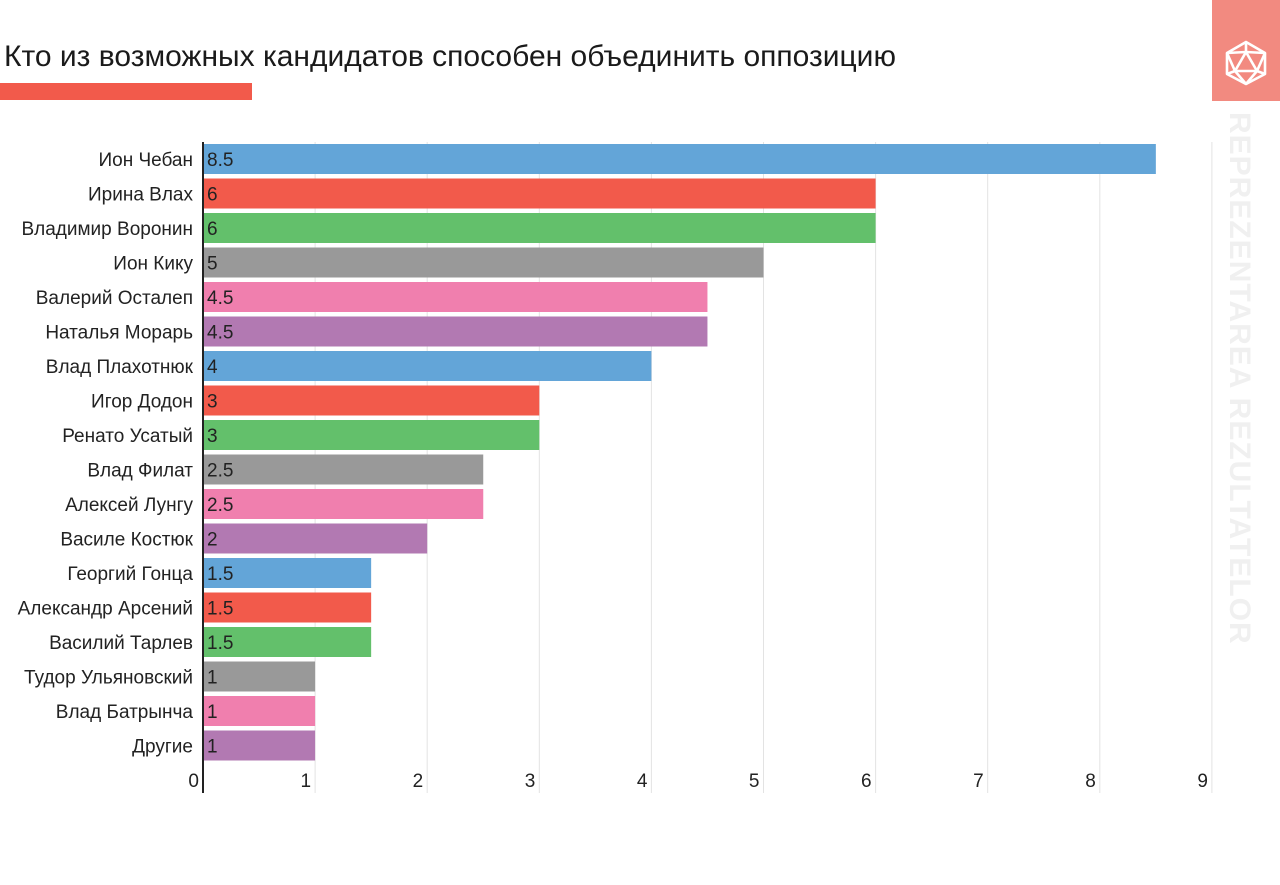  Describe the element at coordinates (212, 540) in the screenshot. I see `value-label: 2` at that location.